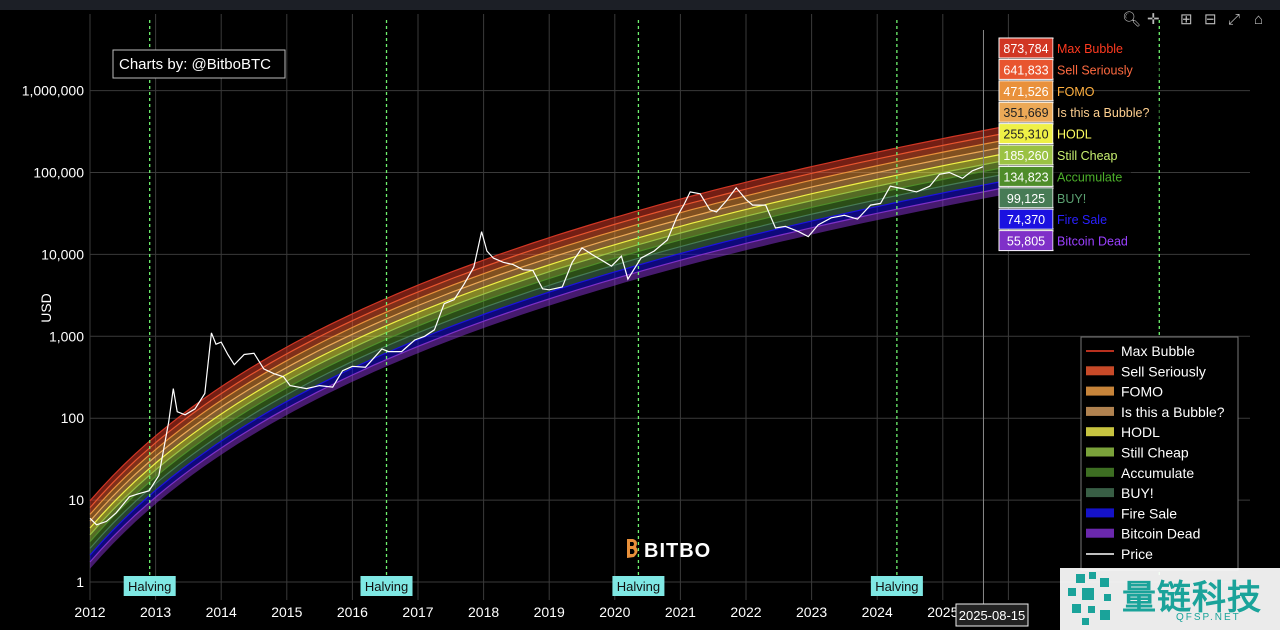 The image size is (1280, 630). What do you see at coordinates (640, 5) in the screenshot?
I see `top-bar` at bounding box center [640, 5].